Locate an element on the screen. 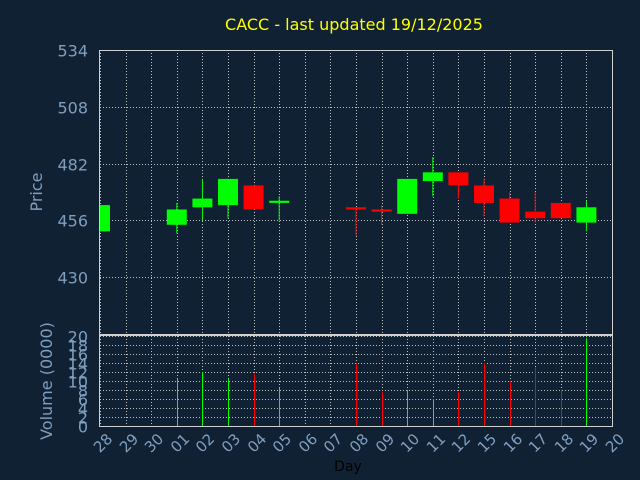 This screenshot has width=640, height=480. price-axis-label: Price is located at coordinates (36, 191).